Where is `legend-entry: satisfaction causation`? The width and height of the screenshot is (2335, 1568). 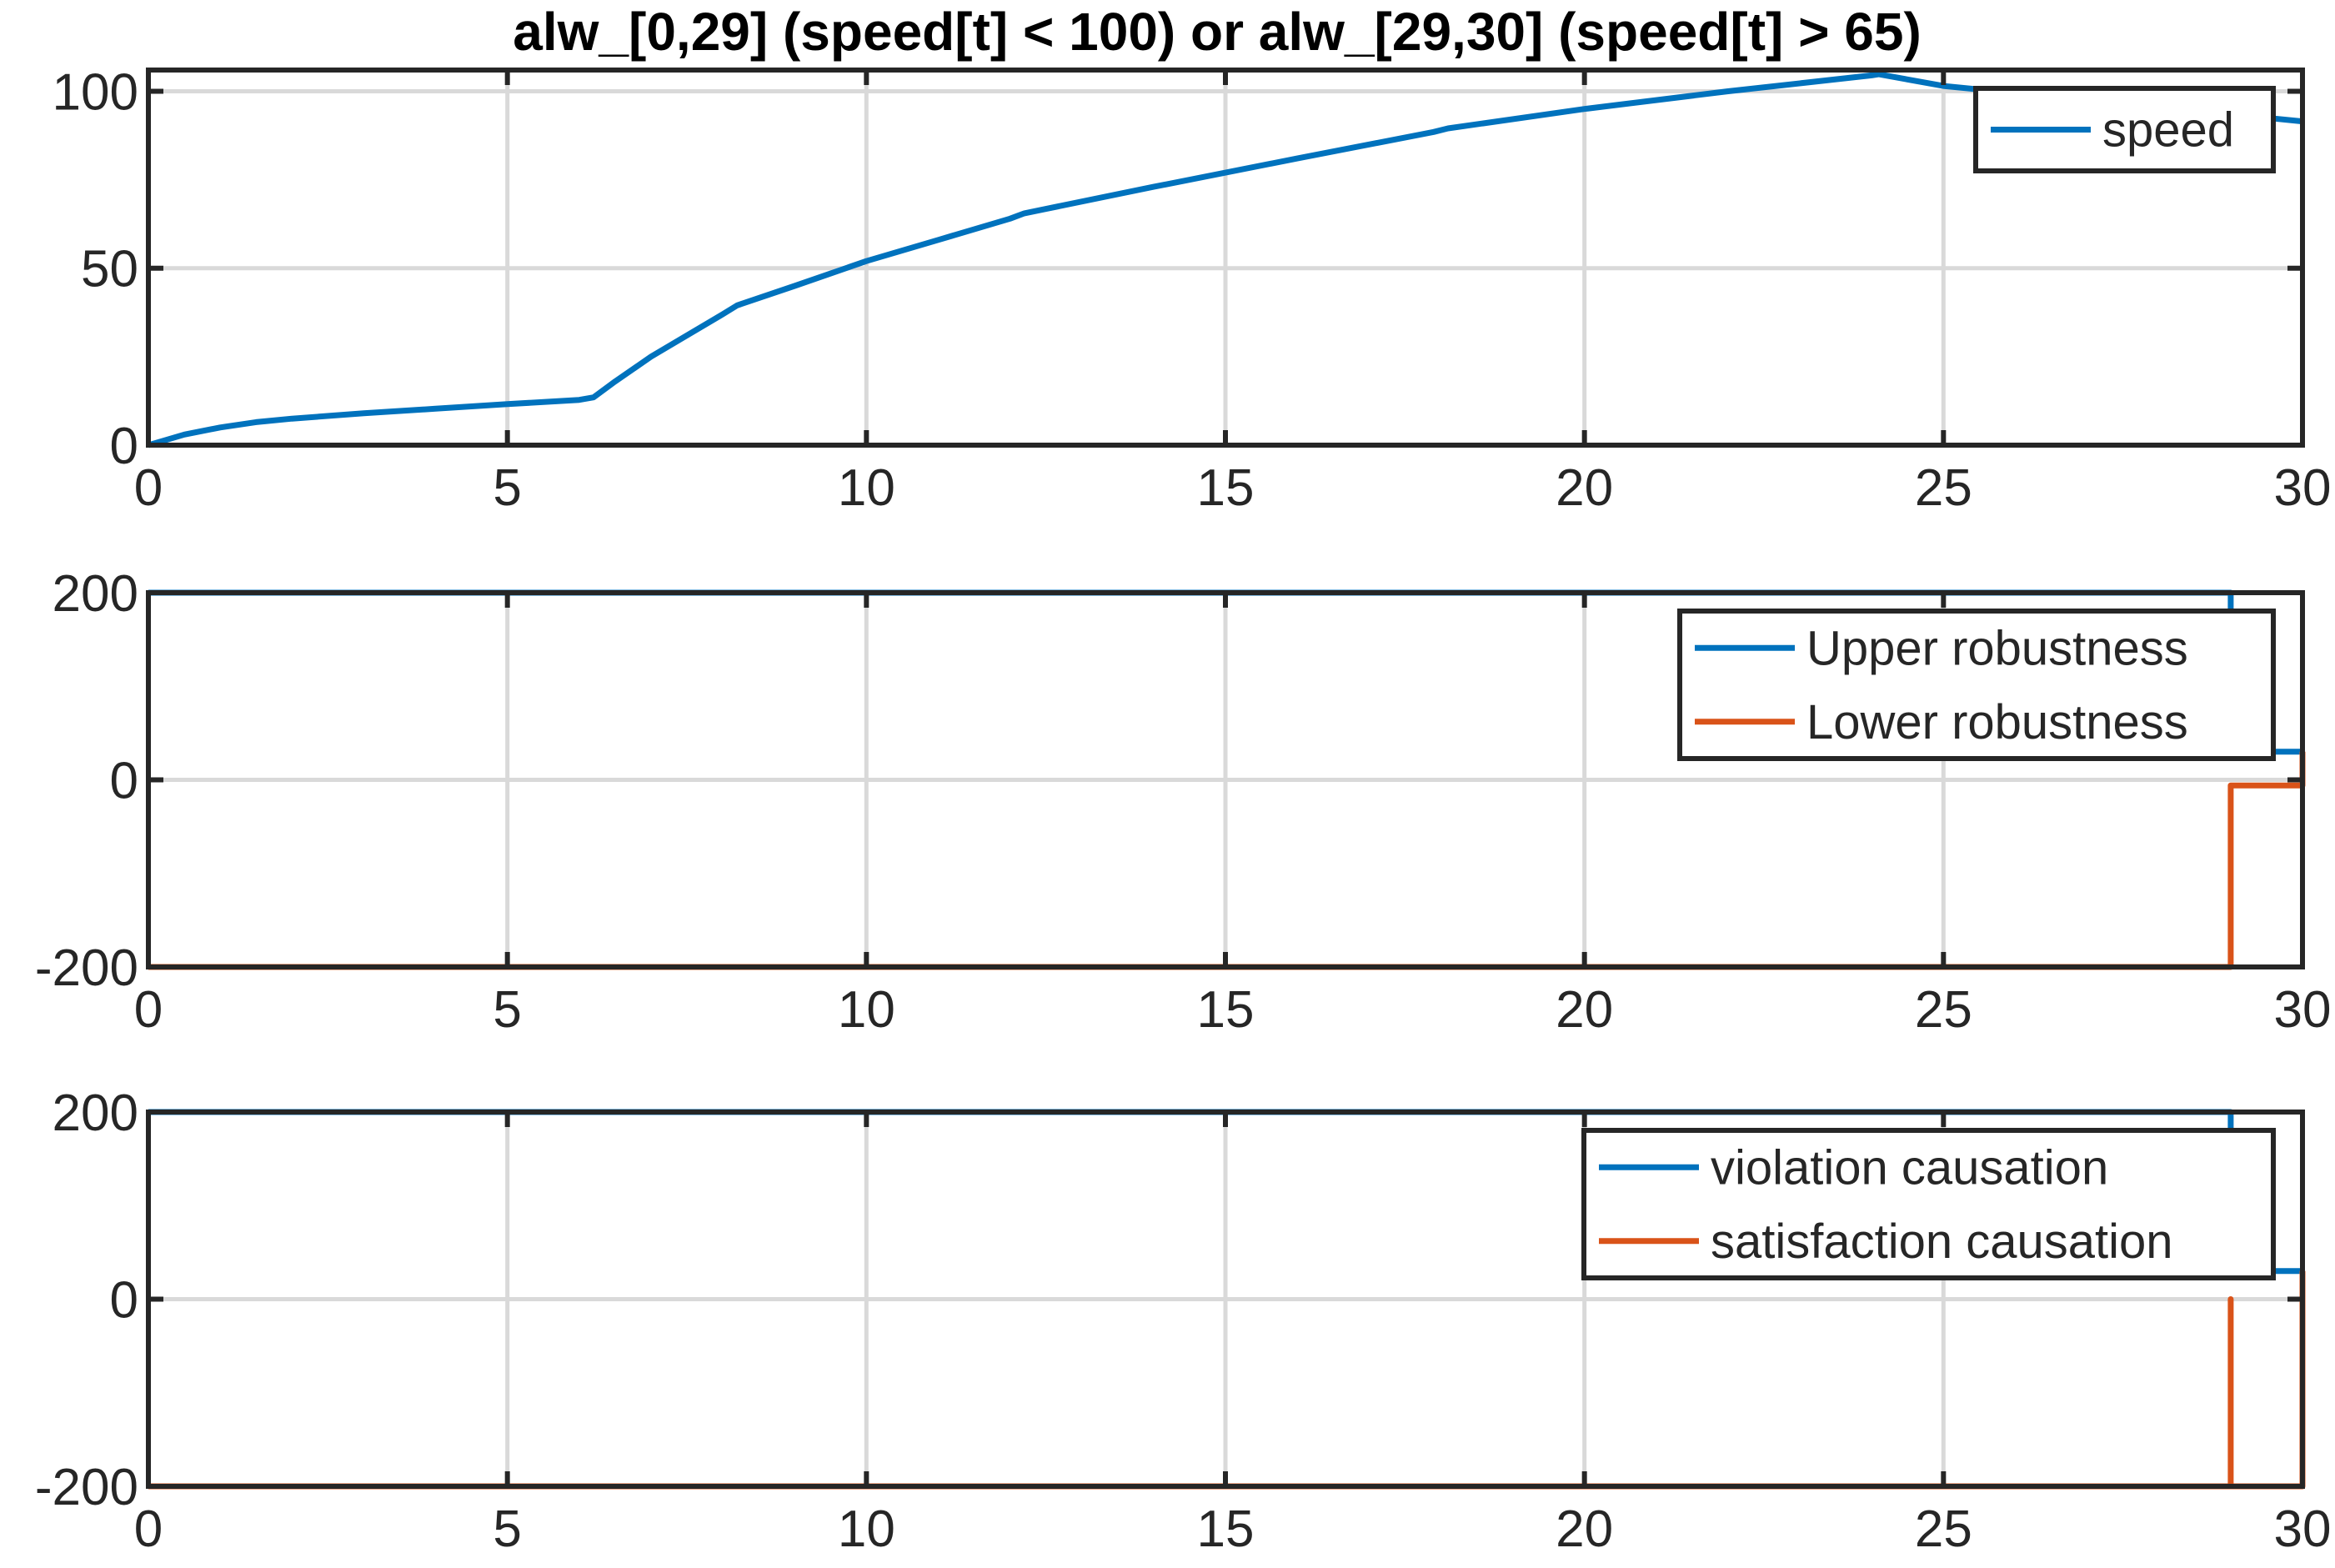 legend-entry: satisfaction causation is located at coordinates (1942, 1242).